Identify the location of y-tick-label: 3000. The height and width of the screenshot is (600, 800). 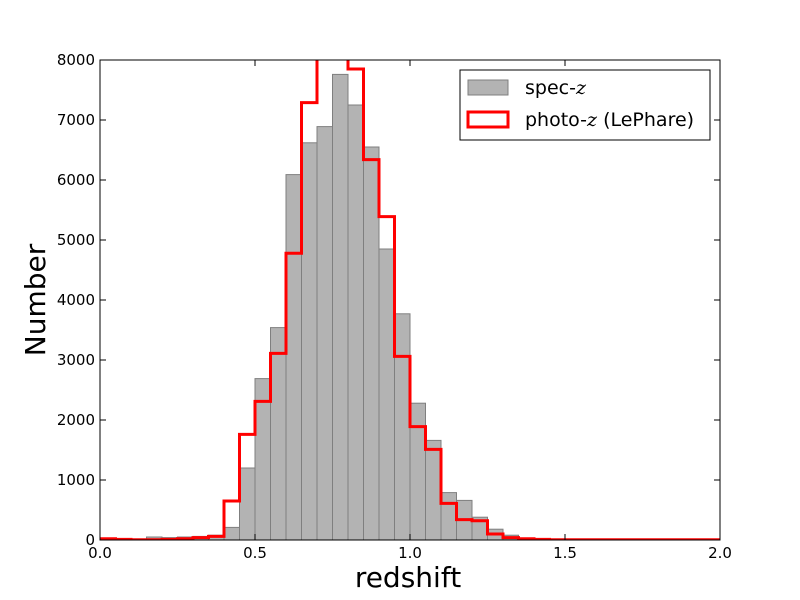
(76, 360).